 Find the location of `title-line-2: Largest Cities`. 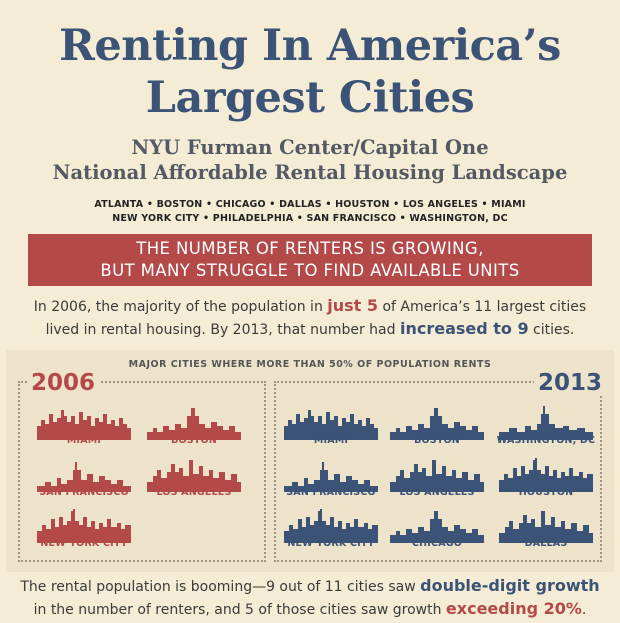

title-line-2: Largest Cities is located at coordinates (310, 98).